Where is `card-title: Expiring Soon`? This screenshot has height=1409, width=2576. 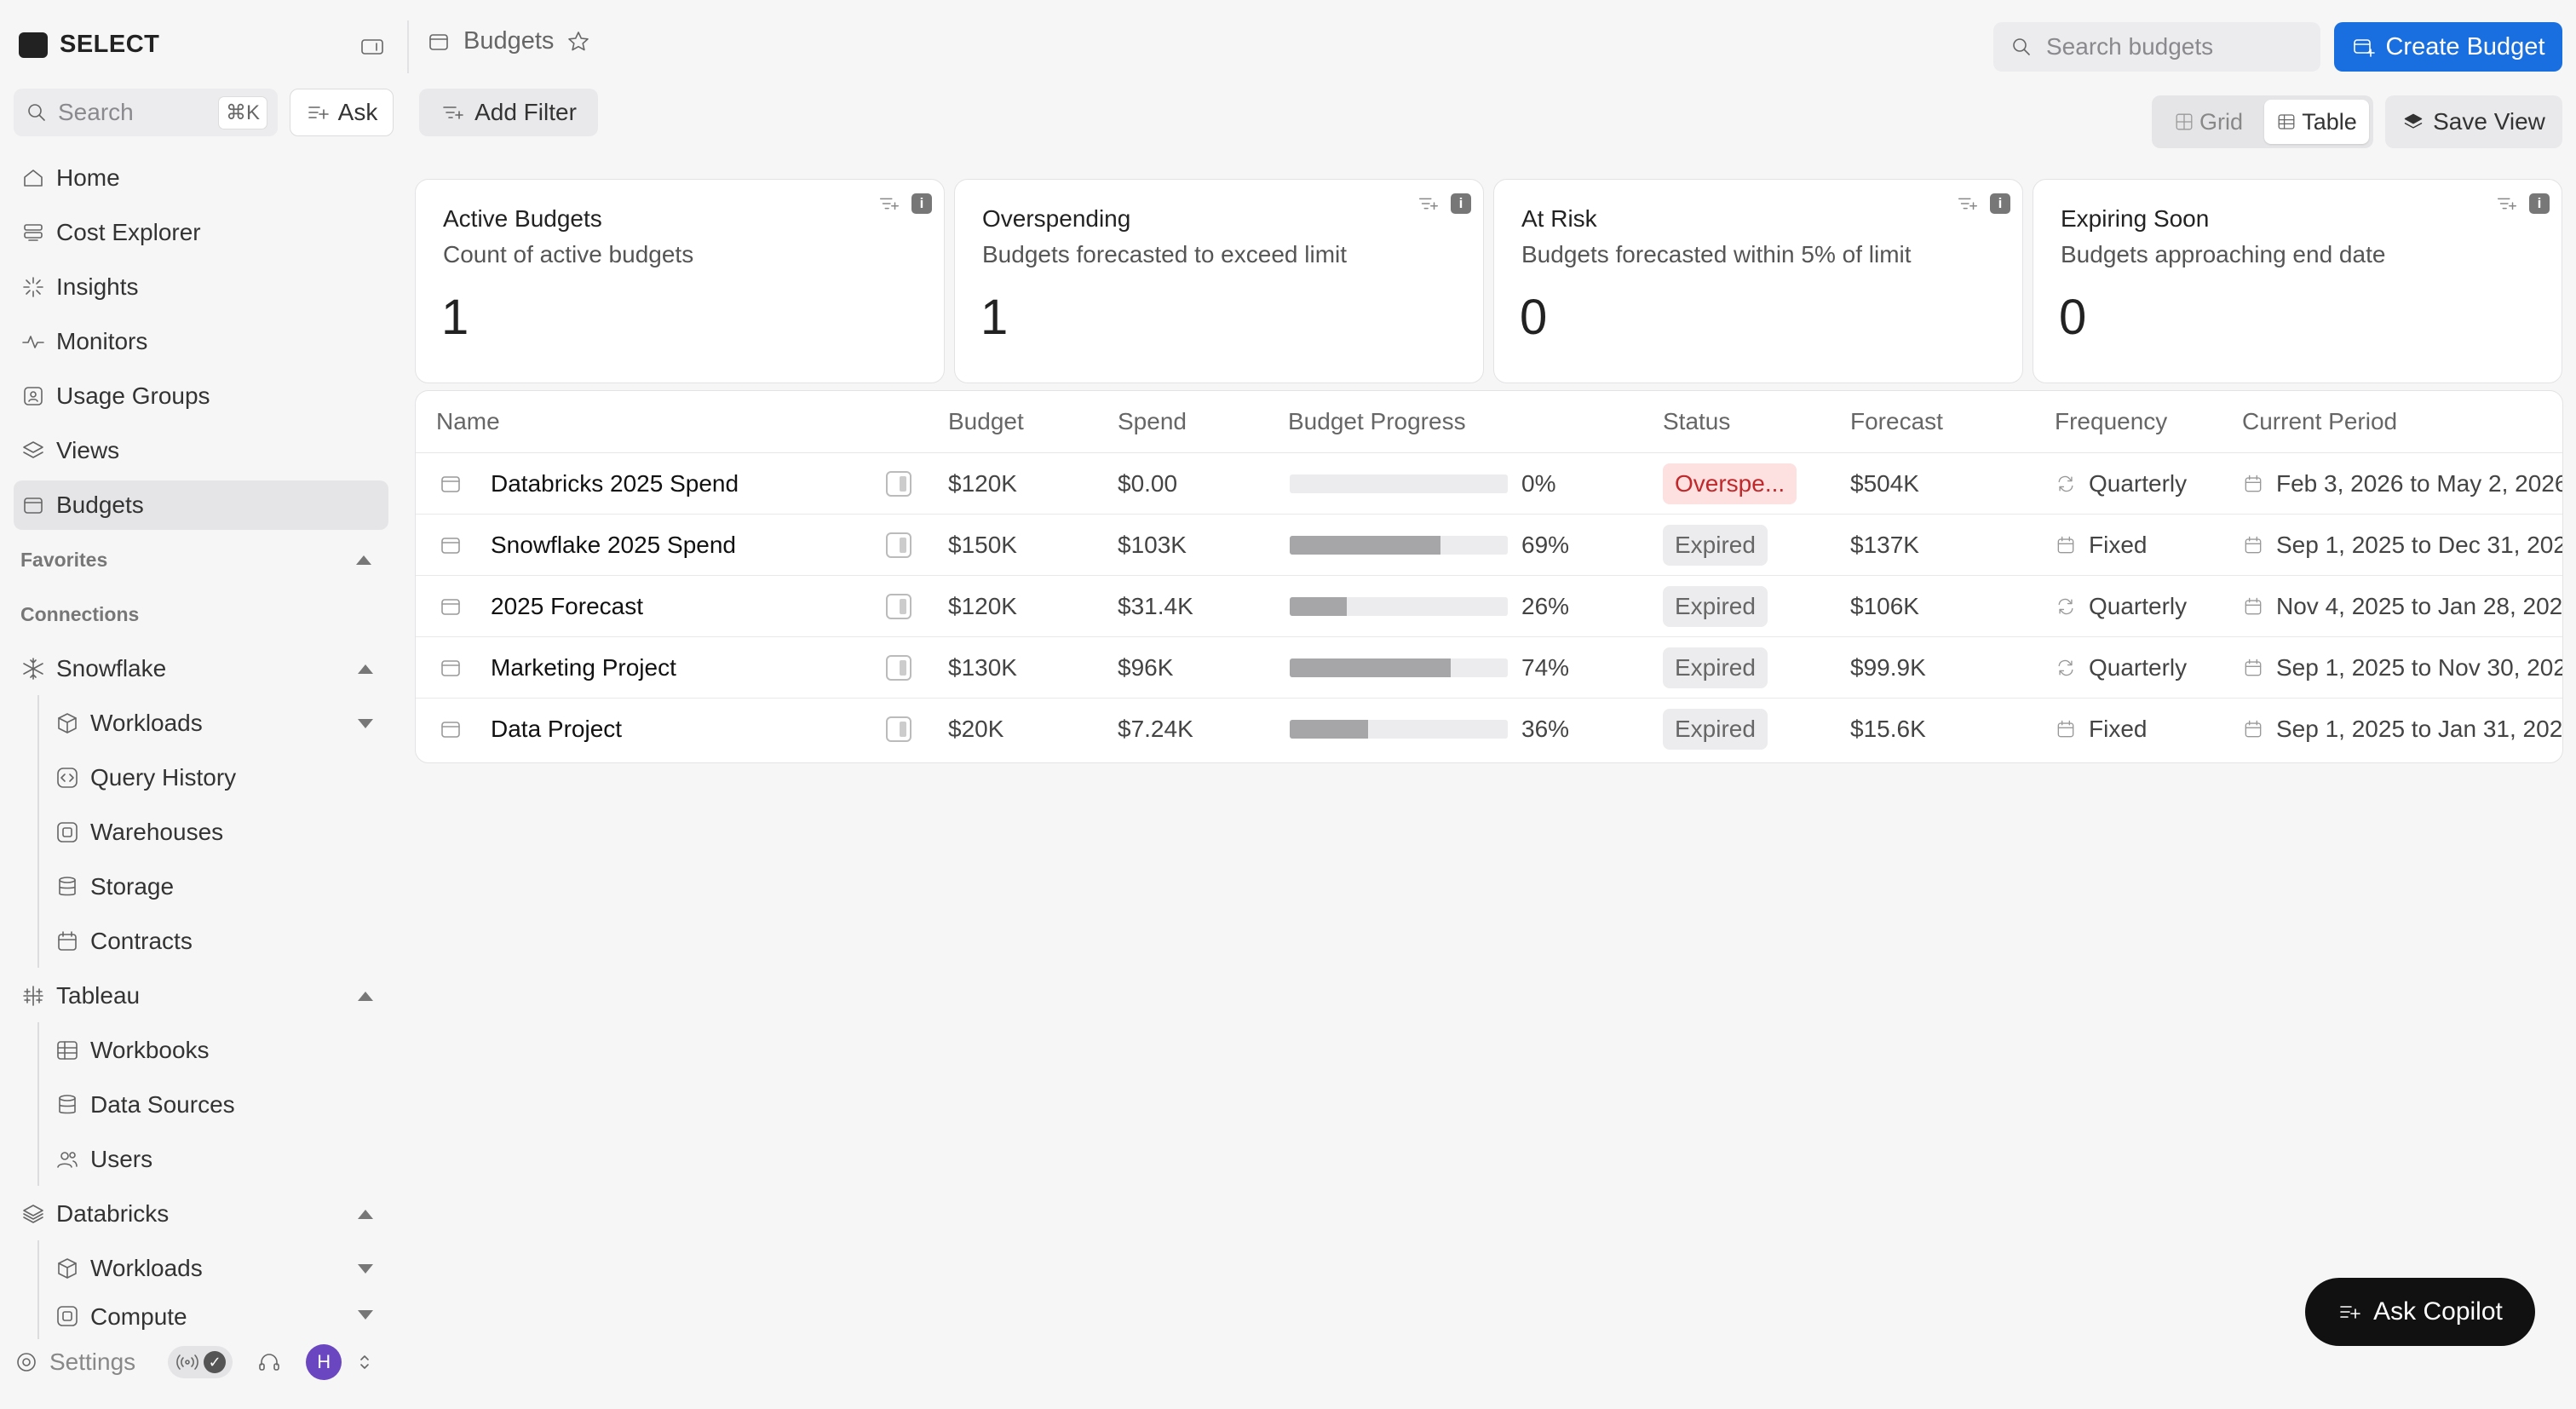
card-title: Expiring Soon is located at coordinates (2136, 218).